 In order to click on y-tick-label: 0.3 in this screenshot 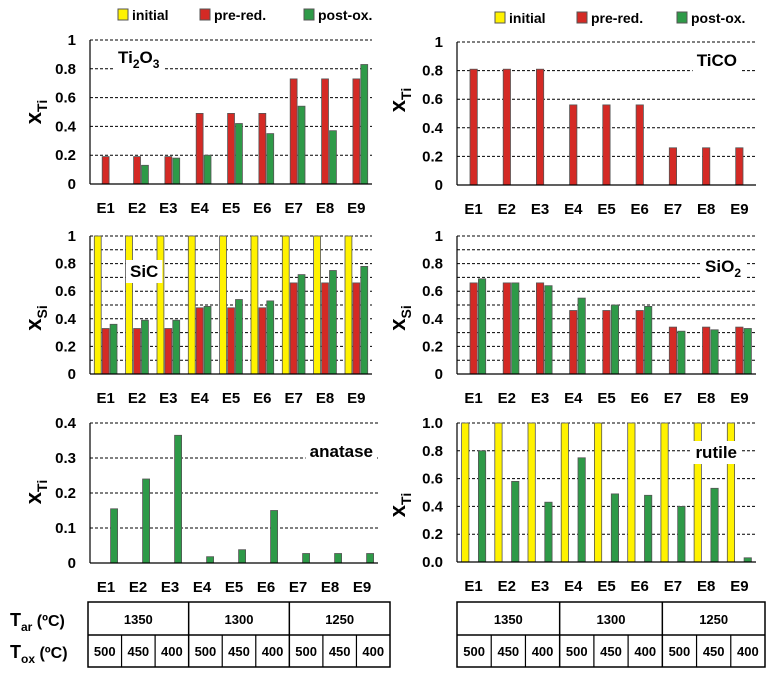, I will do `click(65, 458)`.